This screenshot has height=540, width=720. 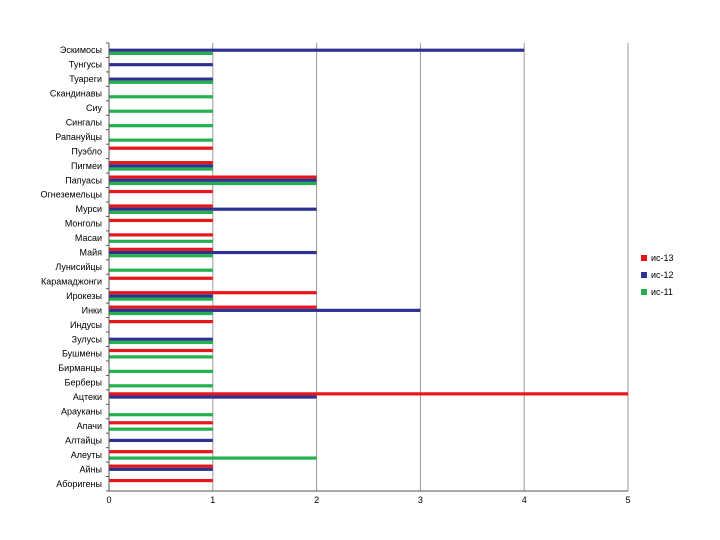 I want to click on x-tick-label: 2, so click(x=316, y=500).